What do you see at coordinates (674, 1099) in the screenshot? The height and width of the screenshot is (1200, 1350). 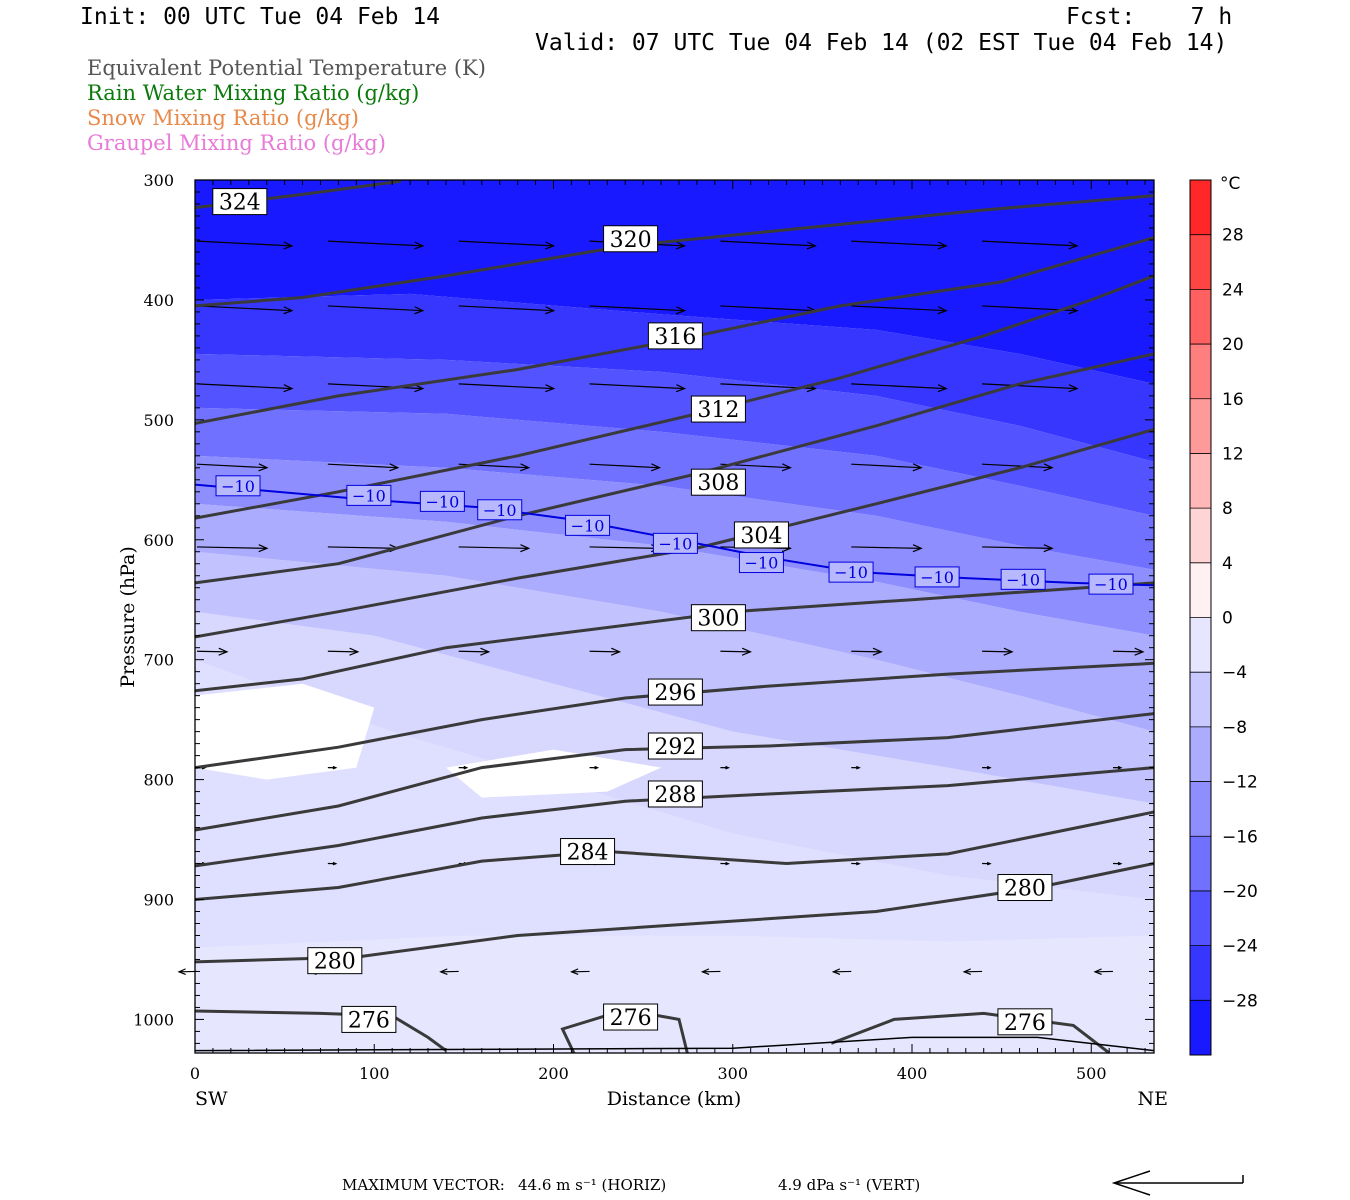 I see `x-axis-label: Distance (km)` at bounding box center [674, 1099].